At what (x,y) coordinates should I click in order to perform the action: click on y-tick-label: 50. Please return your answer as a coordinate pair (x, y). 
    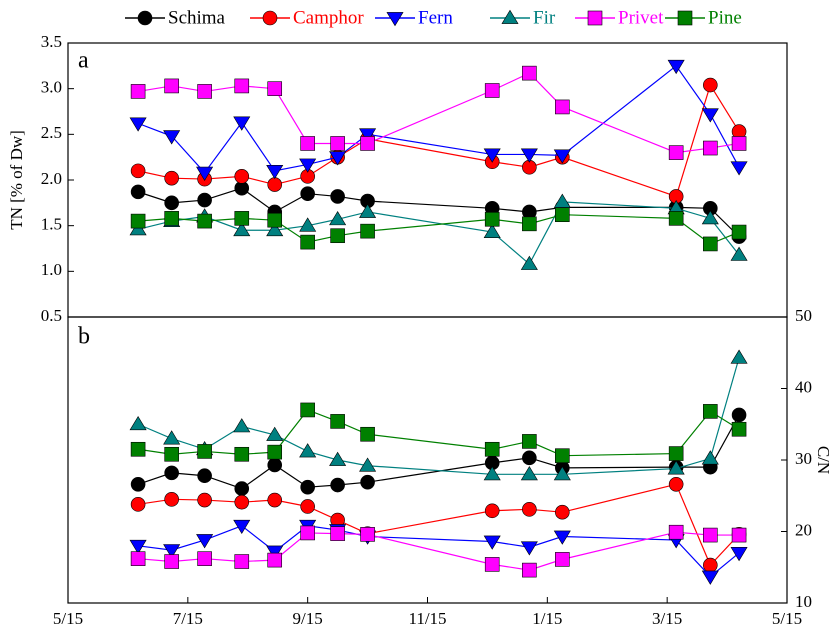
    Looking at the image, I should click on (803, 315).